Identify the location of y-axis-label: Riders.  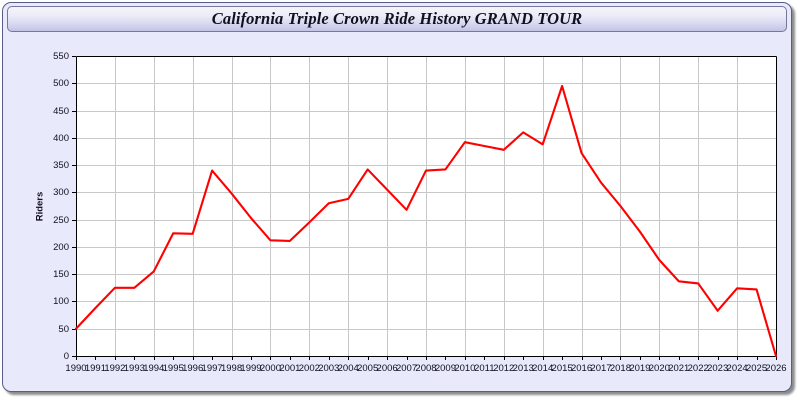
(40, 206).